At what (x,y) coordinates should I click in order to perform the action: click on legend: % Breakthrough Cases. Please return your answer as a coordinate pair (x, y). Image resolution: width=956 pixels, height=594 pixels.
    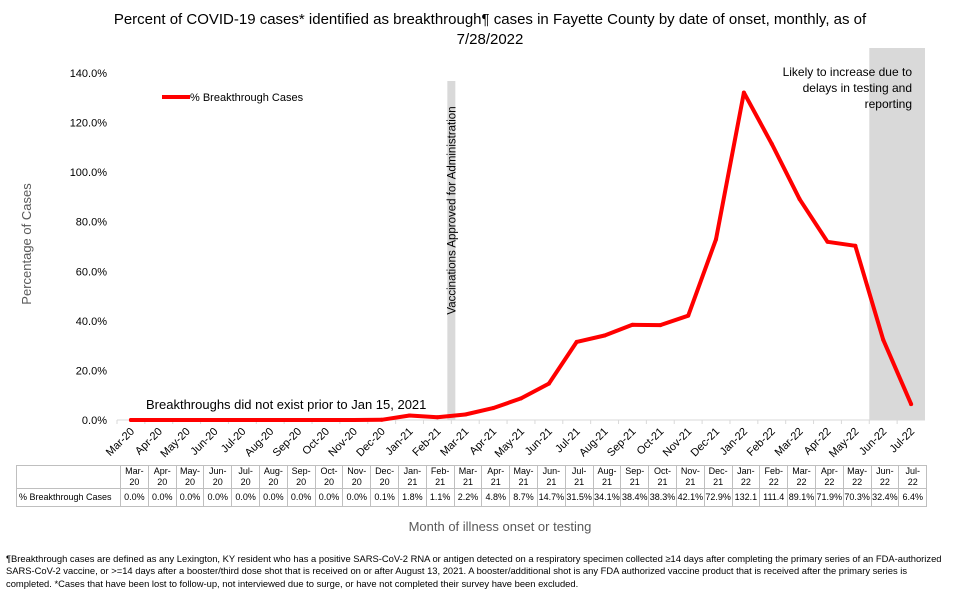
    Looking at the image, I should click on (233, 98).